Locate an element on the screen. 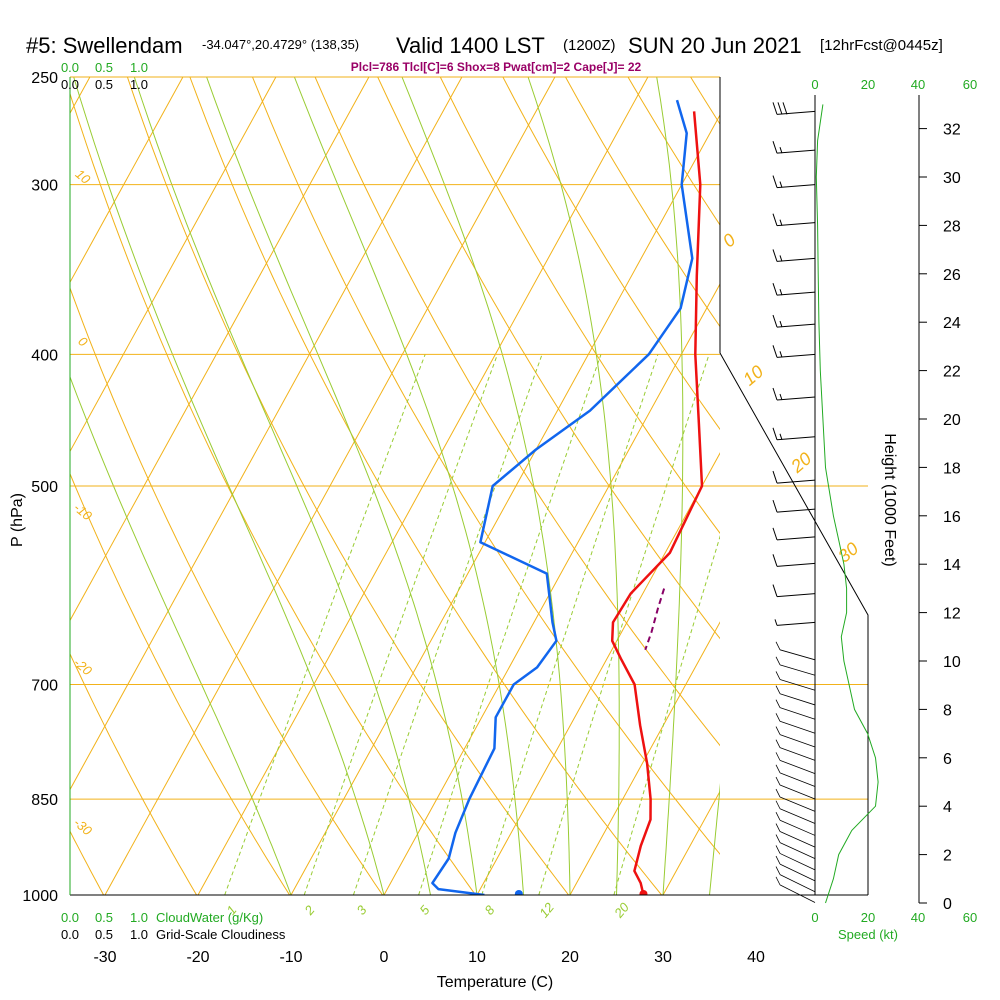 Image resolution: width=1000 pixels, height=1000 pixels. forecast-date: SUN 20 Jun 2021 is located at coordinates (715, 45).